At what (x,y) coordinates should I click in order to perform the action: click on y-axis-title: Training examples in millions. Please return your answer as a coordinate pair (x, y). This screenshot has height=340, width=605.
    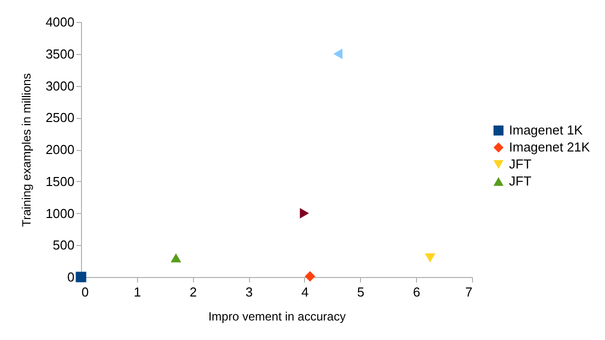
    Looking at the image, I should click on (27, 150).